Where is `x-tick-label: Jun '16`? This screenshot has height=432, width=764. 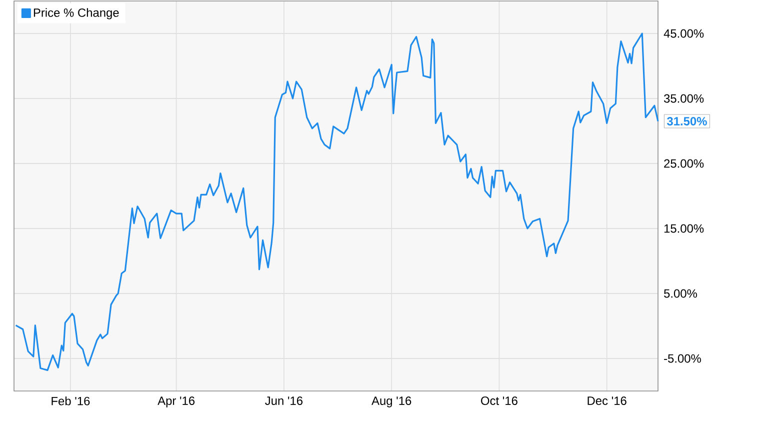 x-tick-label: Jun '16 is located at coordinates (284, 400).